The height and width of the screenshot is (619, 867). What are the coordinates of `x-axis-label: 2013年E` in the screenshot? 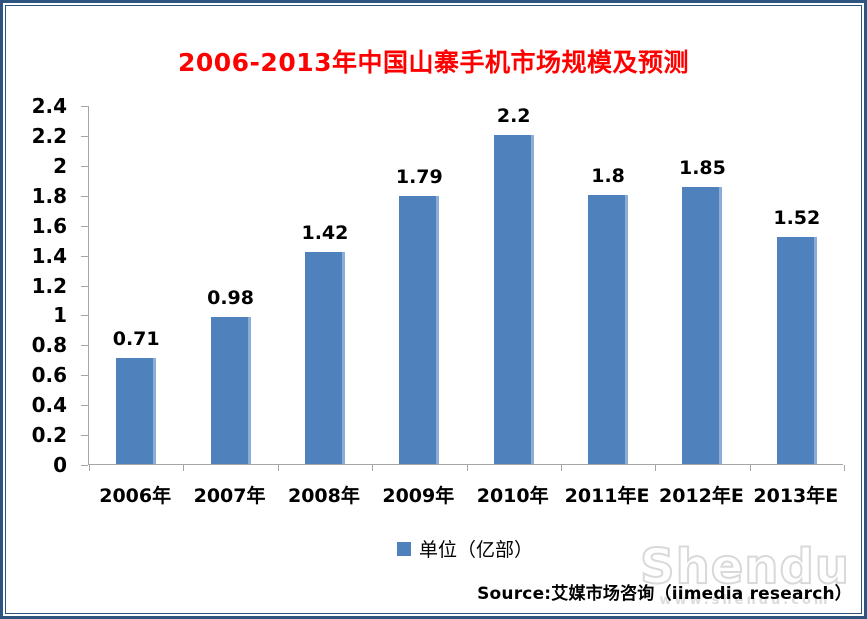 It's located at (796, 496).